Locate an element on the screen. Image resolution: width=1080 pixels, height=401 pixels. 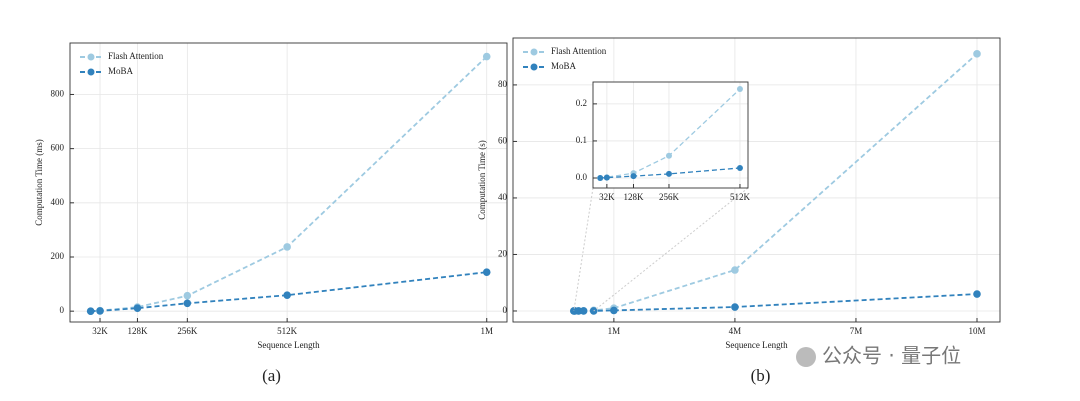
watermark-icon is located at coordinates (806, 357).